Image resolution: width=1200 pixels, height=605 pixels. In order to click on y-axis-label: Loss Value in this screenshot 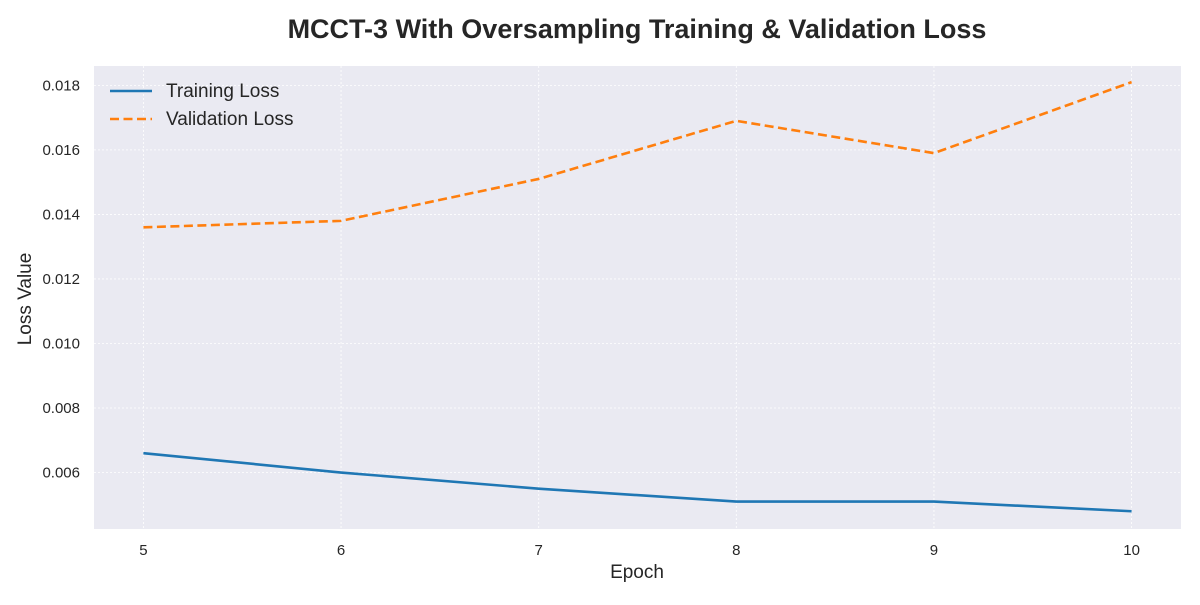, I will do `click(25, 299)`.